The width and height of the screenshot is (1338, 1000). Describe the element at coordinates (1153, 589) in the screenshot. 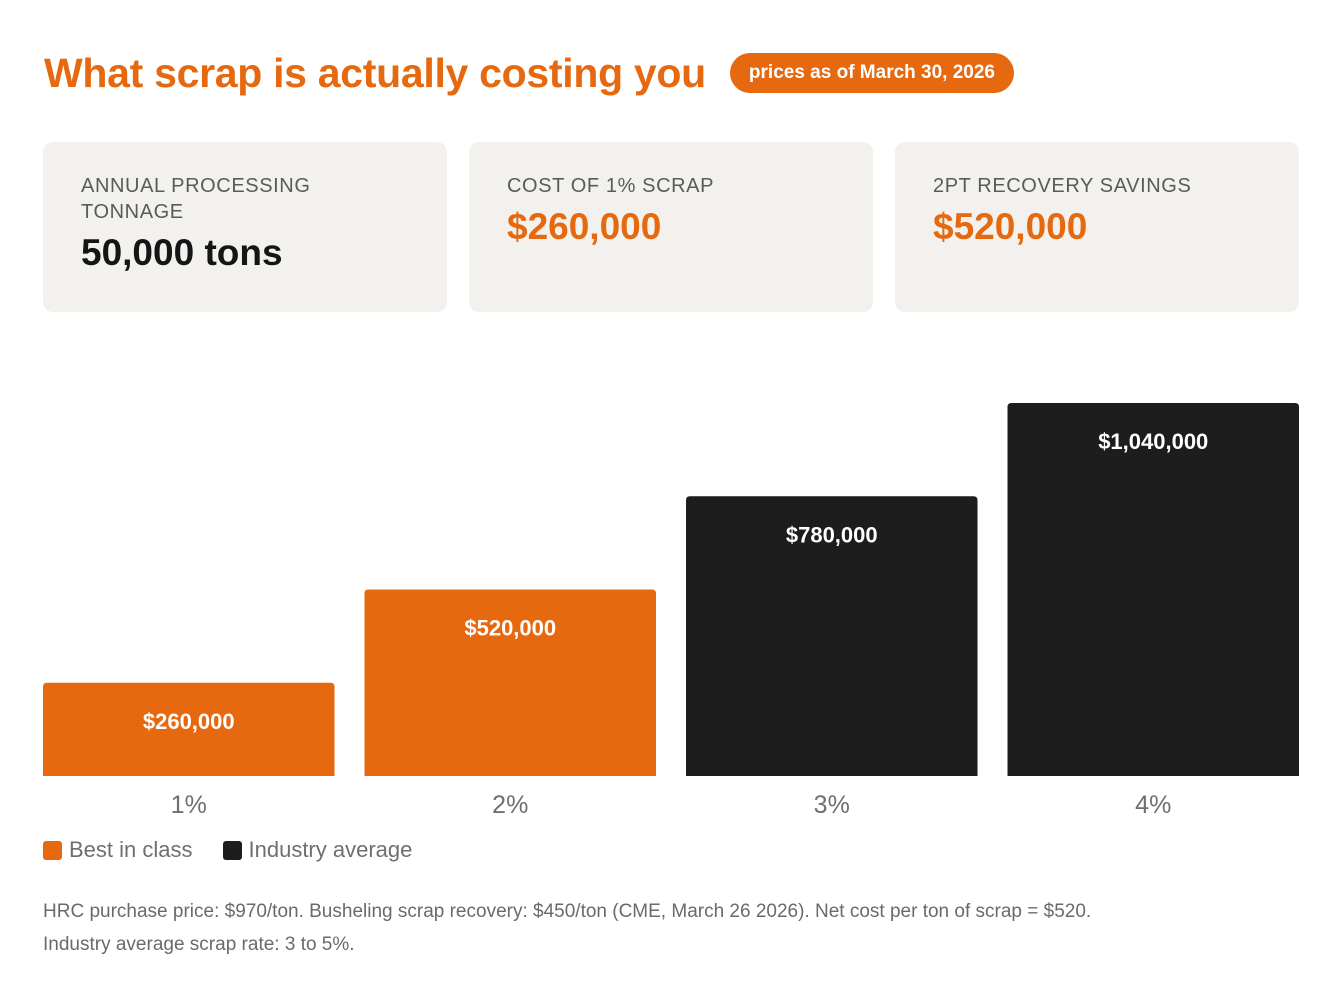

I see `bar-4pct` at that location.